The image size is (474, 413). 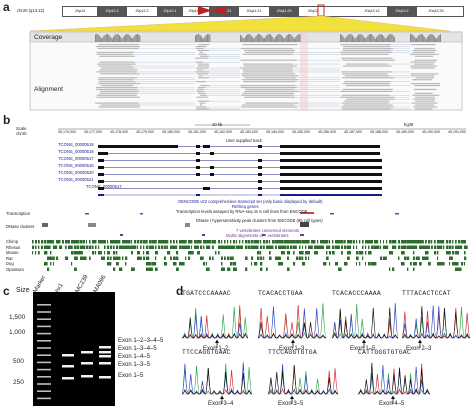 What do you see at coordinates (217, 341) in the screenshot?
I see `junction-arrowhead` at bounding box center [217, 341].